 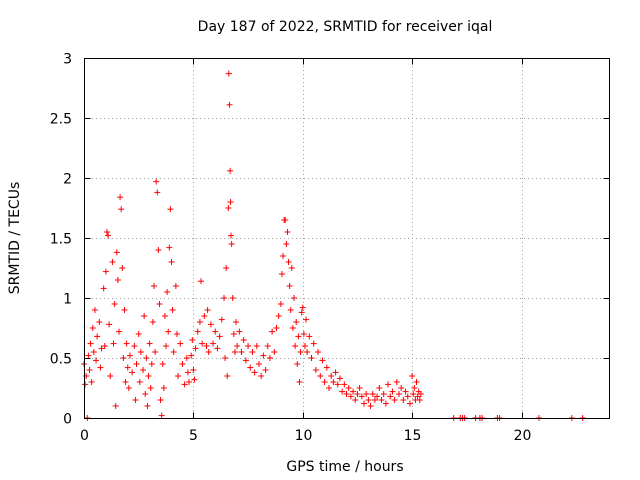 I want to click on y-tick-label: 2, so click(x=67, y=180).